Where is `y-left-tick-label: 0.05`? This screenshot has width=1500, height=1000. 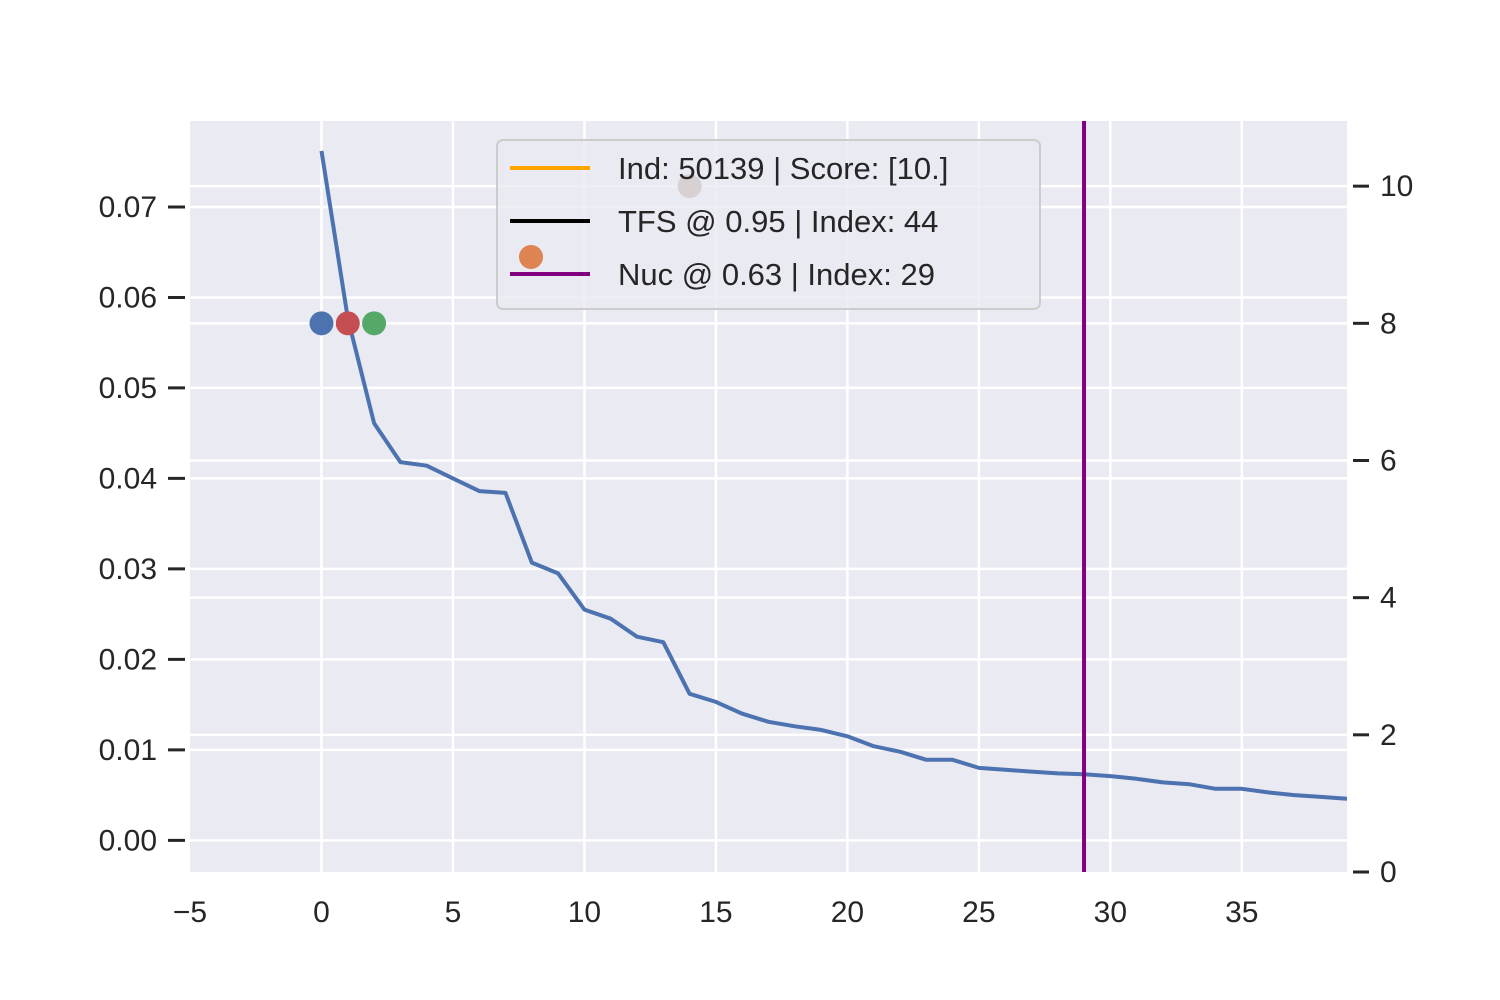 y-left-tick-label: 0.05 is located at coordinates (128, 388).